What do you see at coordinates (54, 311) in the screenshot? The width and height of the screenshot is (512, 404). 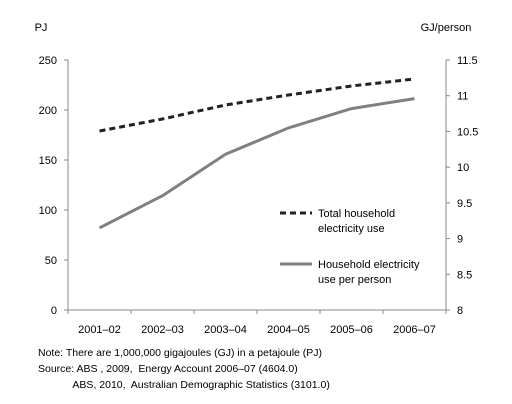 I see `left-axis-tick-label: 0` at bounding box center [54, 311].